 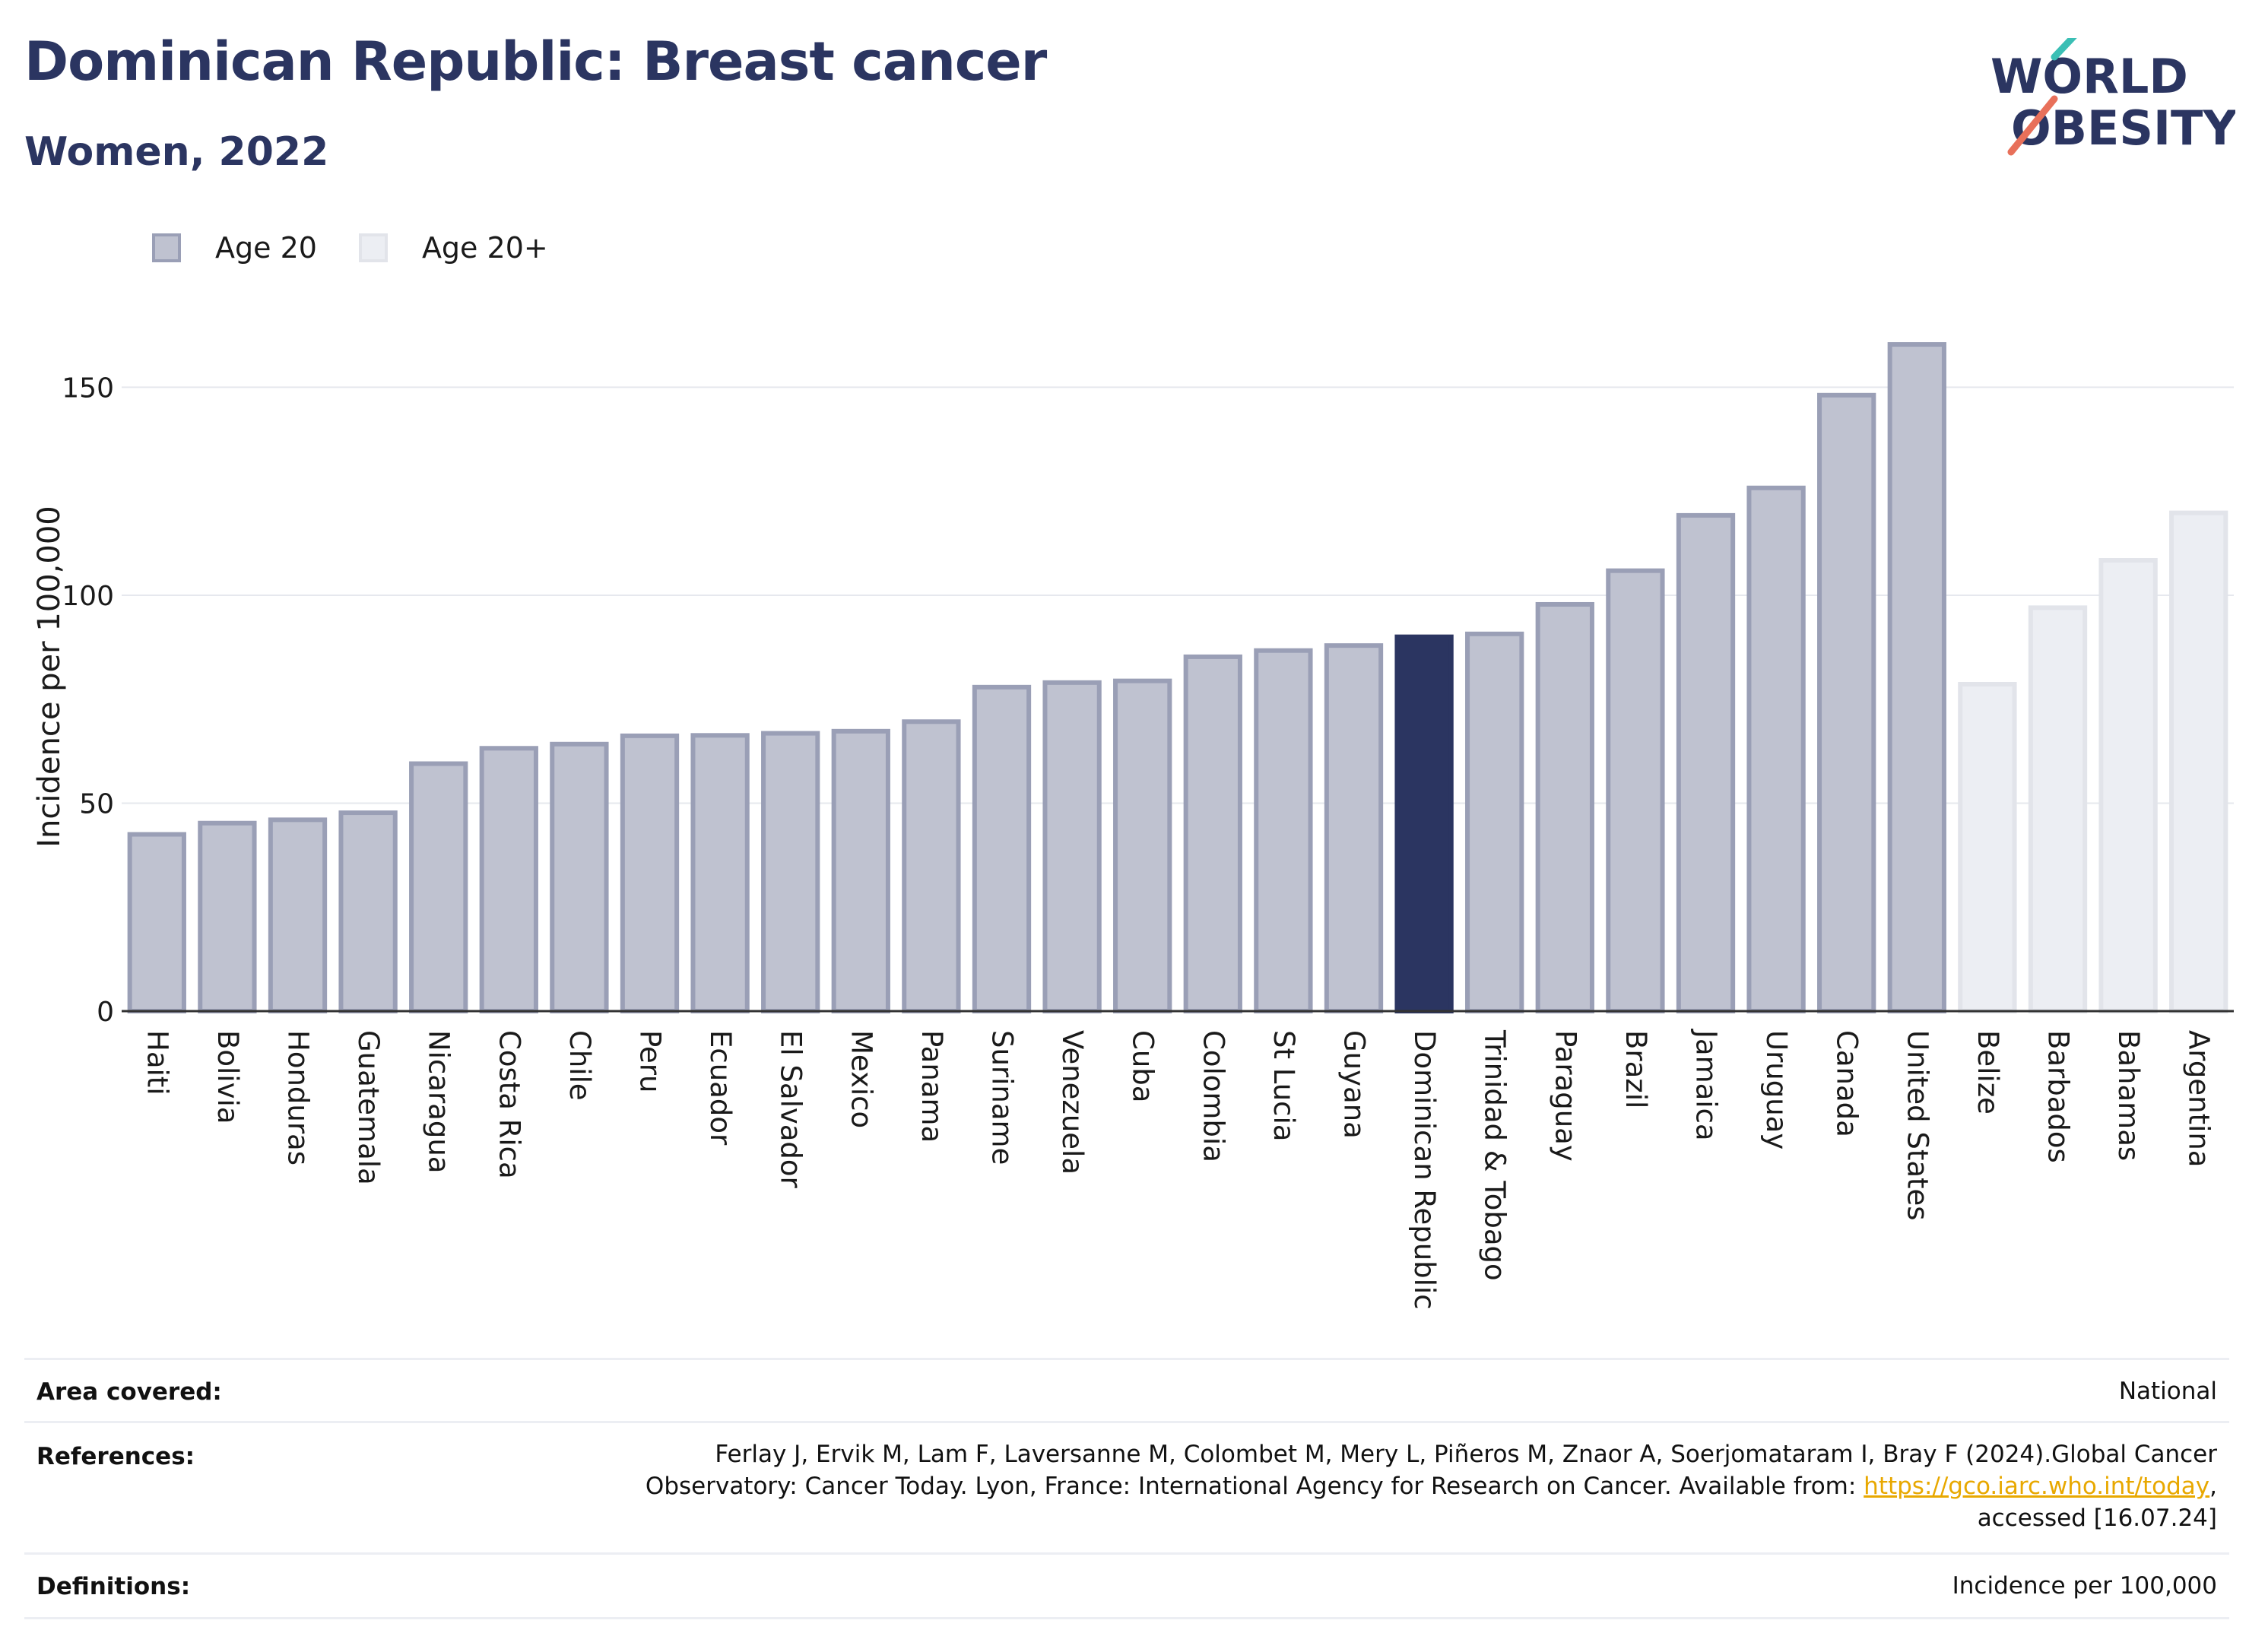 I want to click on x-tick-label: Guyana, so click(x=1354, y=1084).